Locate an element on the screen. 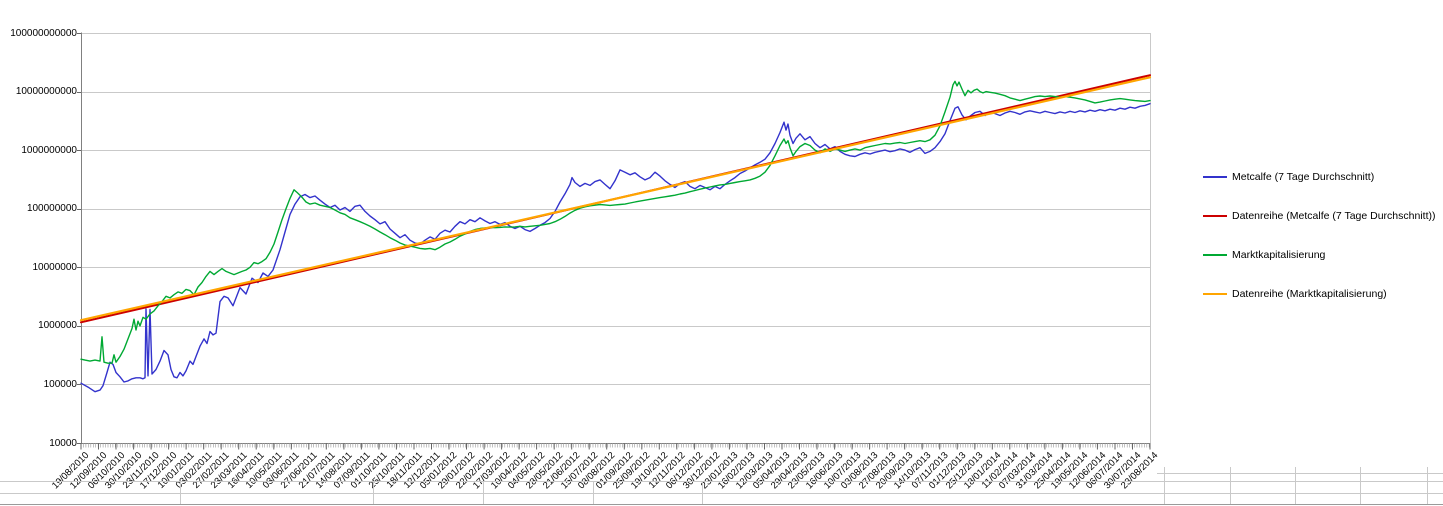 The height and width of the screenshot is (506, 1443). y-axis-label: 100000 is located at coordinates (60, 384).